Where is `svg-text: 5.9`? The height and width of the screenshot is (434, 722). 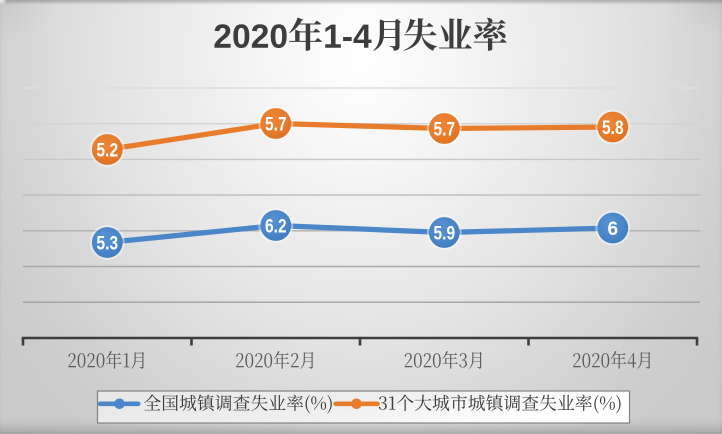 svg-text: 5.9 is located at coordinates (445, 233).